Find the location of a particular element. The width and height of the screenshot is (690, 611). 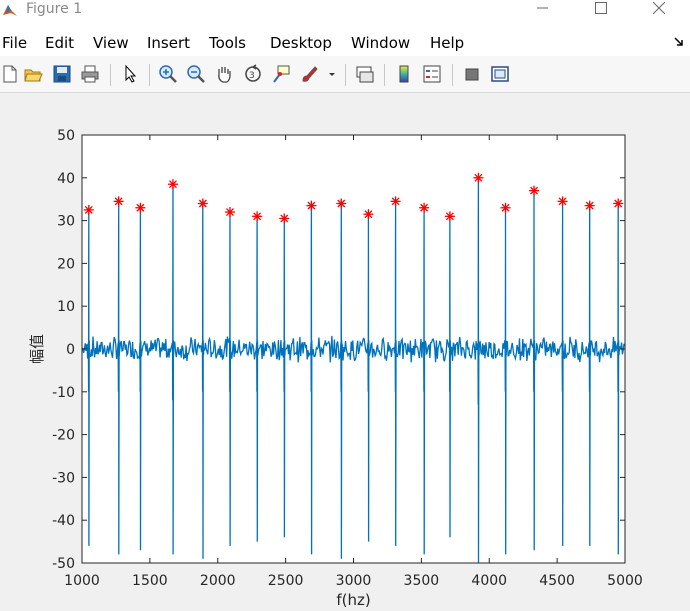

minimize-icon is located at coordinates (542, 8).